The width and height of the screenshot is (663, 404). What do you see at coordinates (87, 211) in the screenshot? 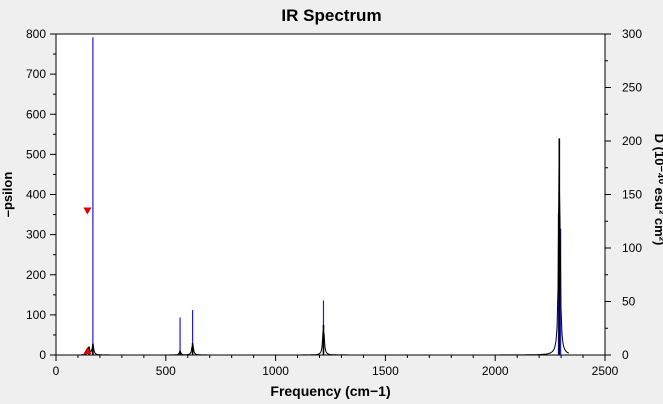
I see `marker-triangle-down` at bounding box center [87, 211].